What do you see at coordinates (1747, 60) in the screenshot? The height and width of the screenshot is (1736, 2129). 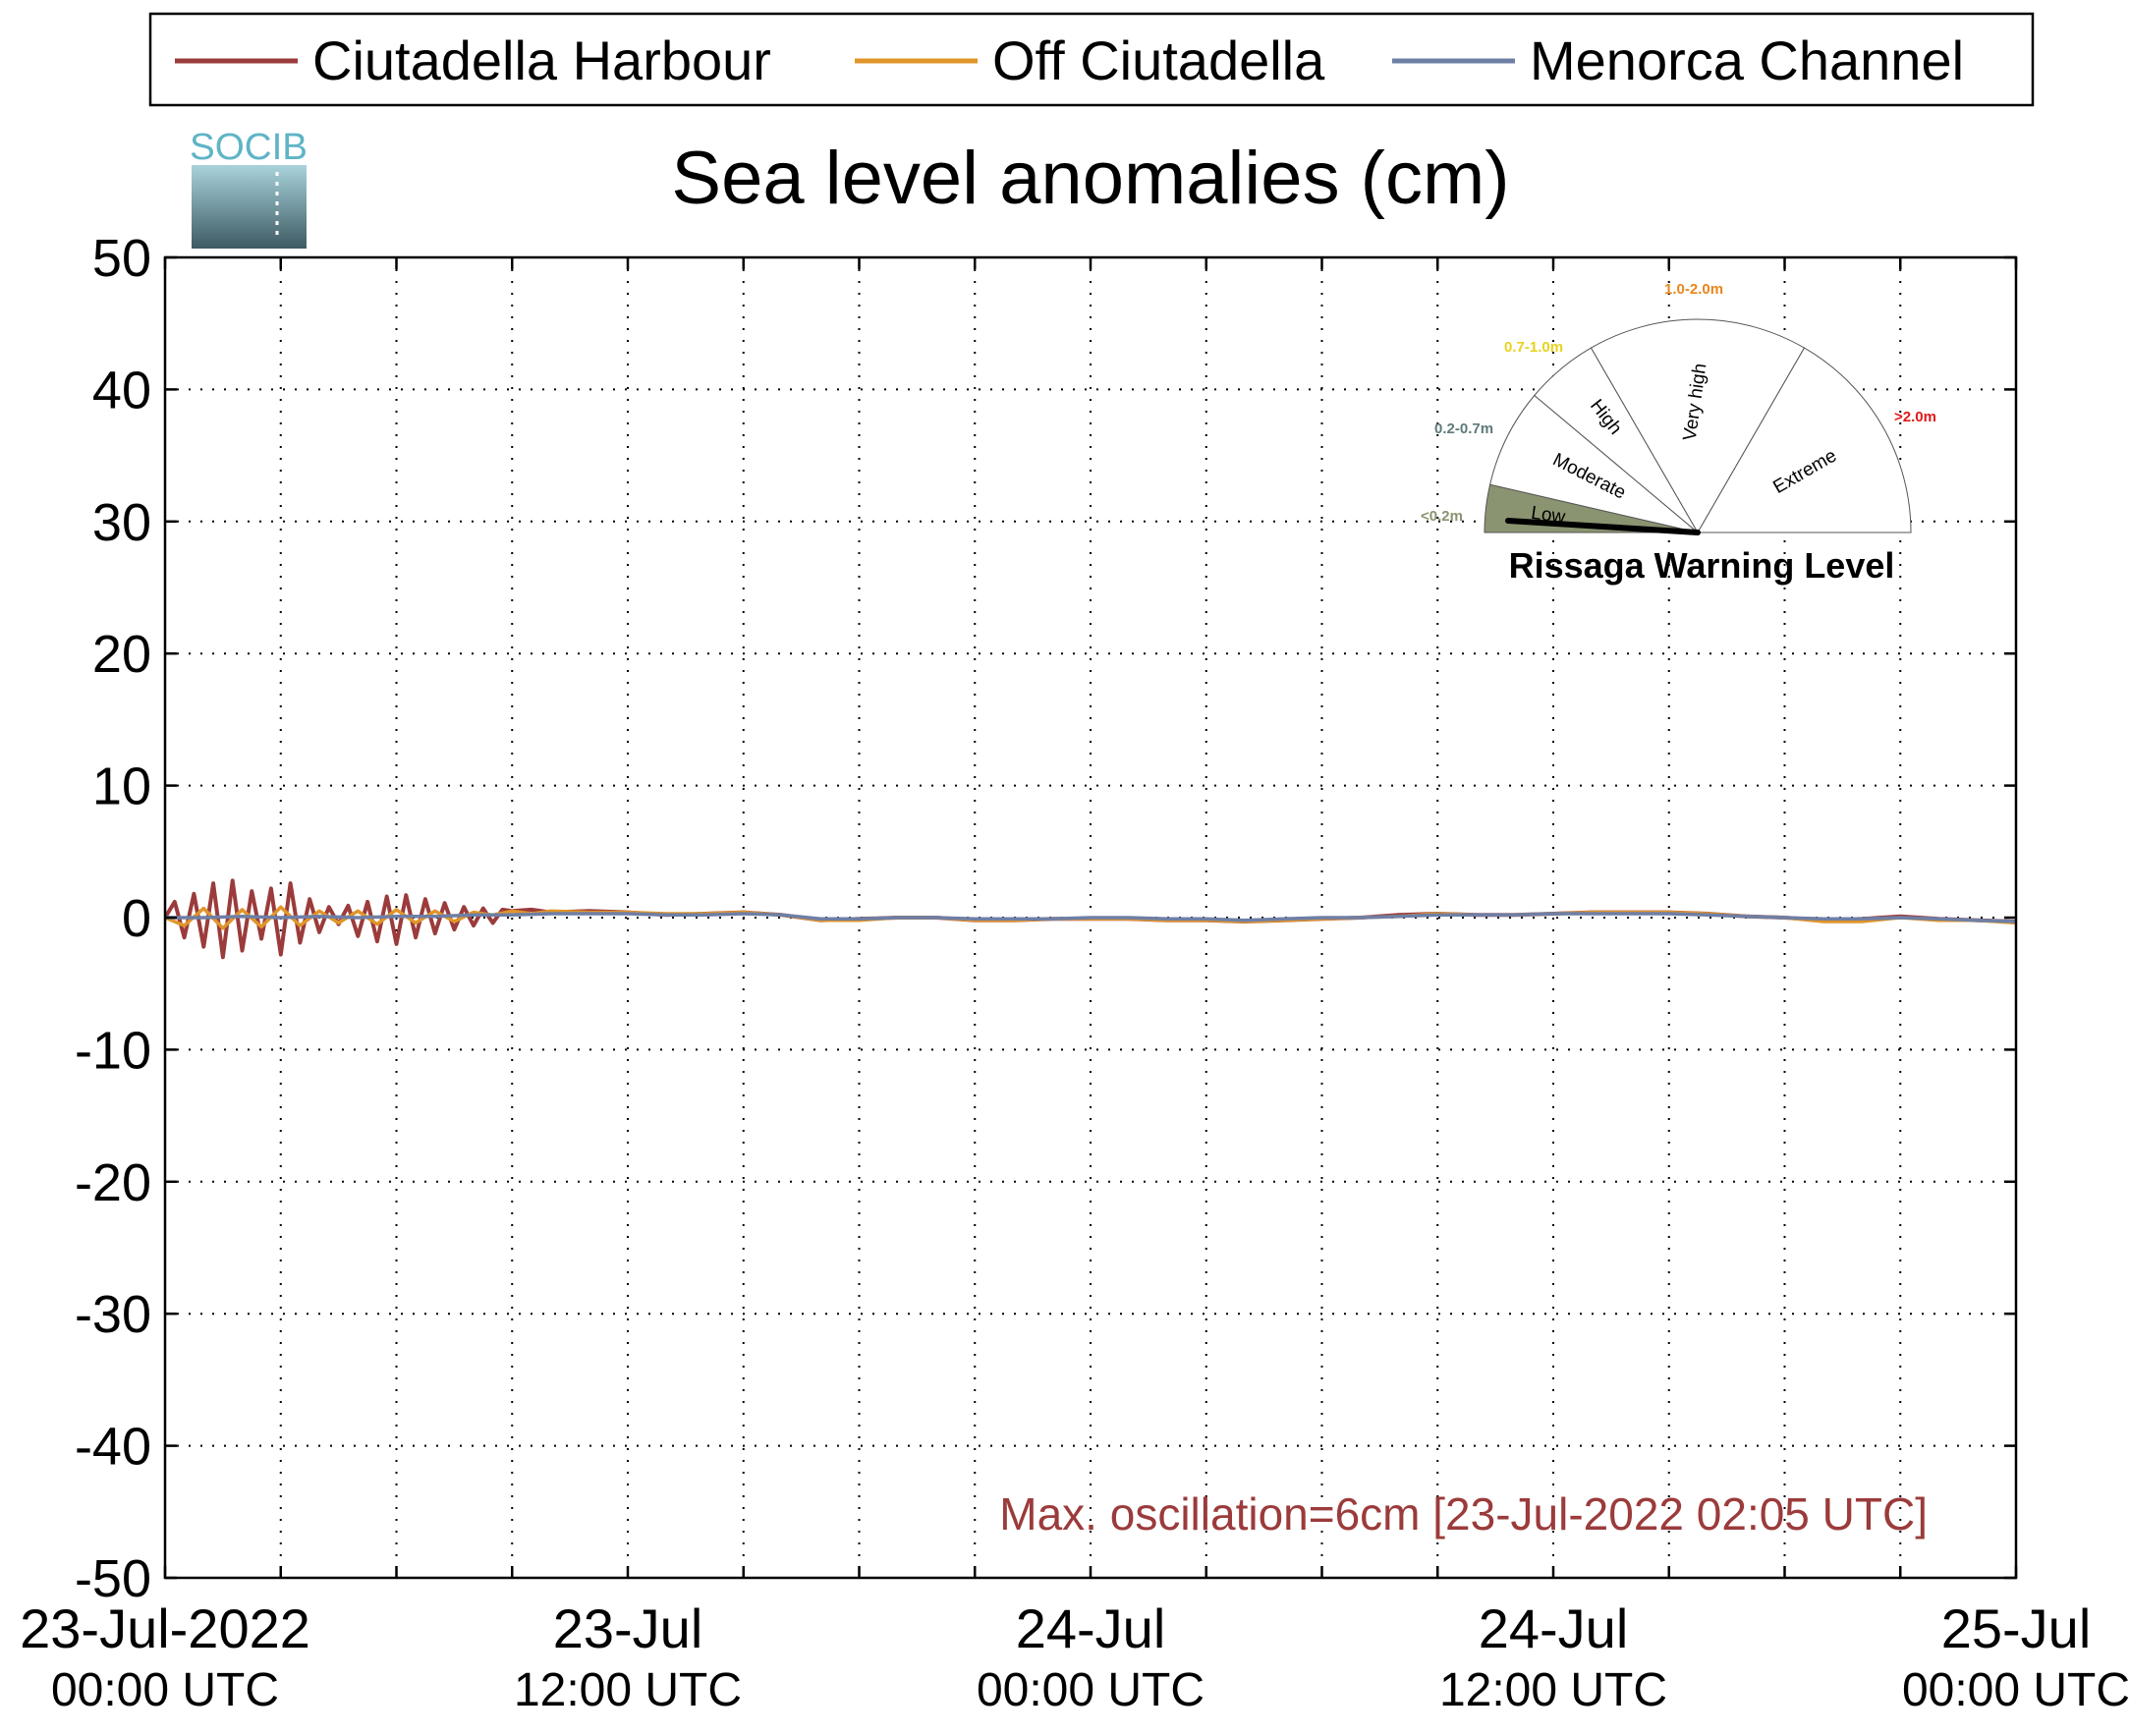 I see `legend-label-menorca-channel: Menorca Channel` at bounding box center [1747, 60].